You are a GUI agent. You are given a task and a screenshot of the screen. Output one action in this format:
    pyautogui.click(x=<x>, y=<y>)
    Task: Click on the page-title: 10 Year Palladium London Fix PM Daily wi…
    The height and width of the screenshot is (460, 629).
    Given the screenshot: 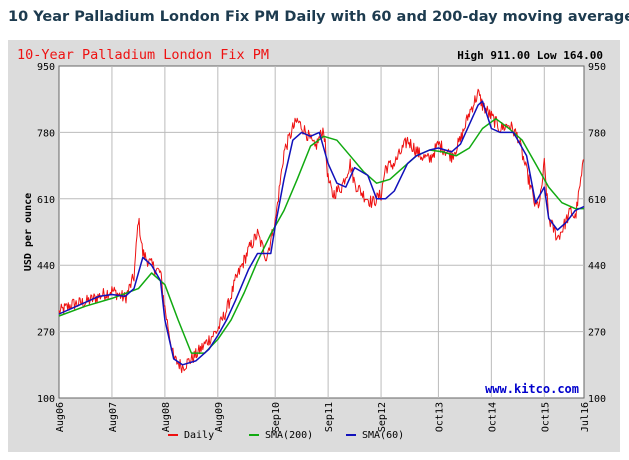 What is the action you would take?
    pyautogui.click(x=318, y=17)
    